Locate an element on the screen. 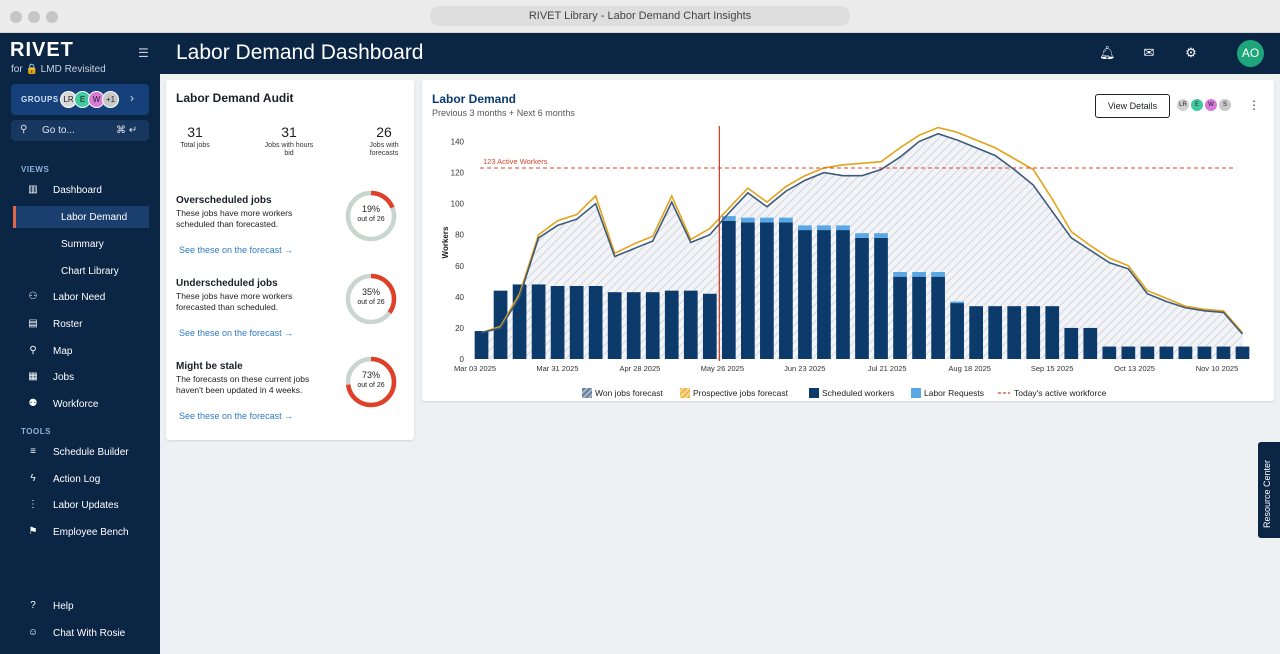  resource-center-tab: Resource Center is located at coordinates (1269, 490).